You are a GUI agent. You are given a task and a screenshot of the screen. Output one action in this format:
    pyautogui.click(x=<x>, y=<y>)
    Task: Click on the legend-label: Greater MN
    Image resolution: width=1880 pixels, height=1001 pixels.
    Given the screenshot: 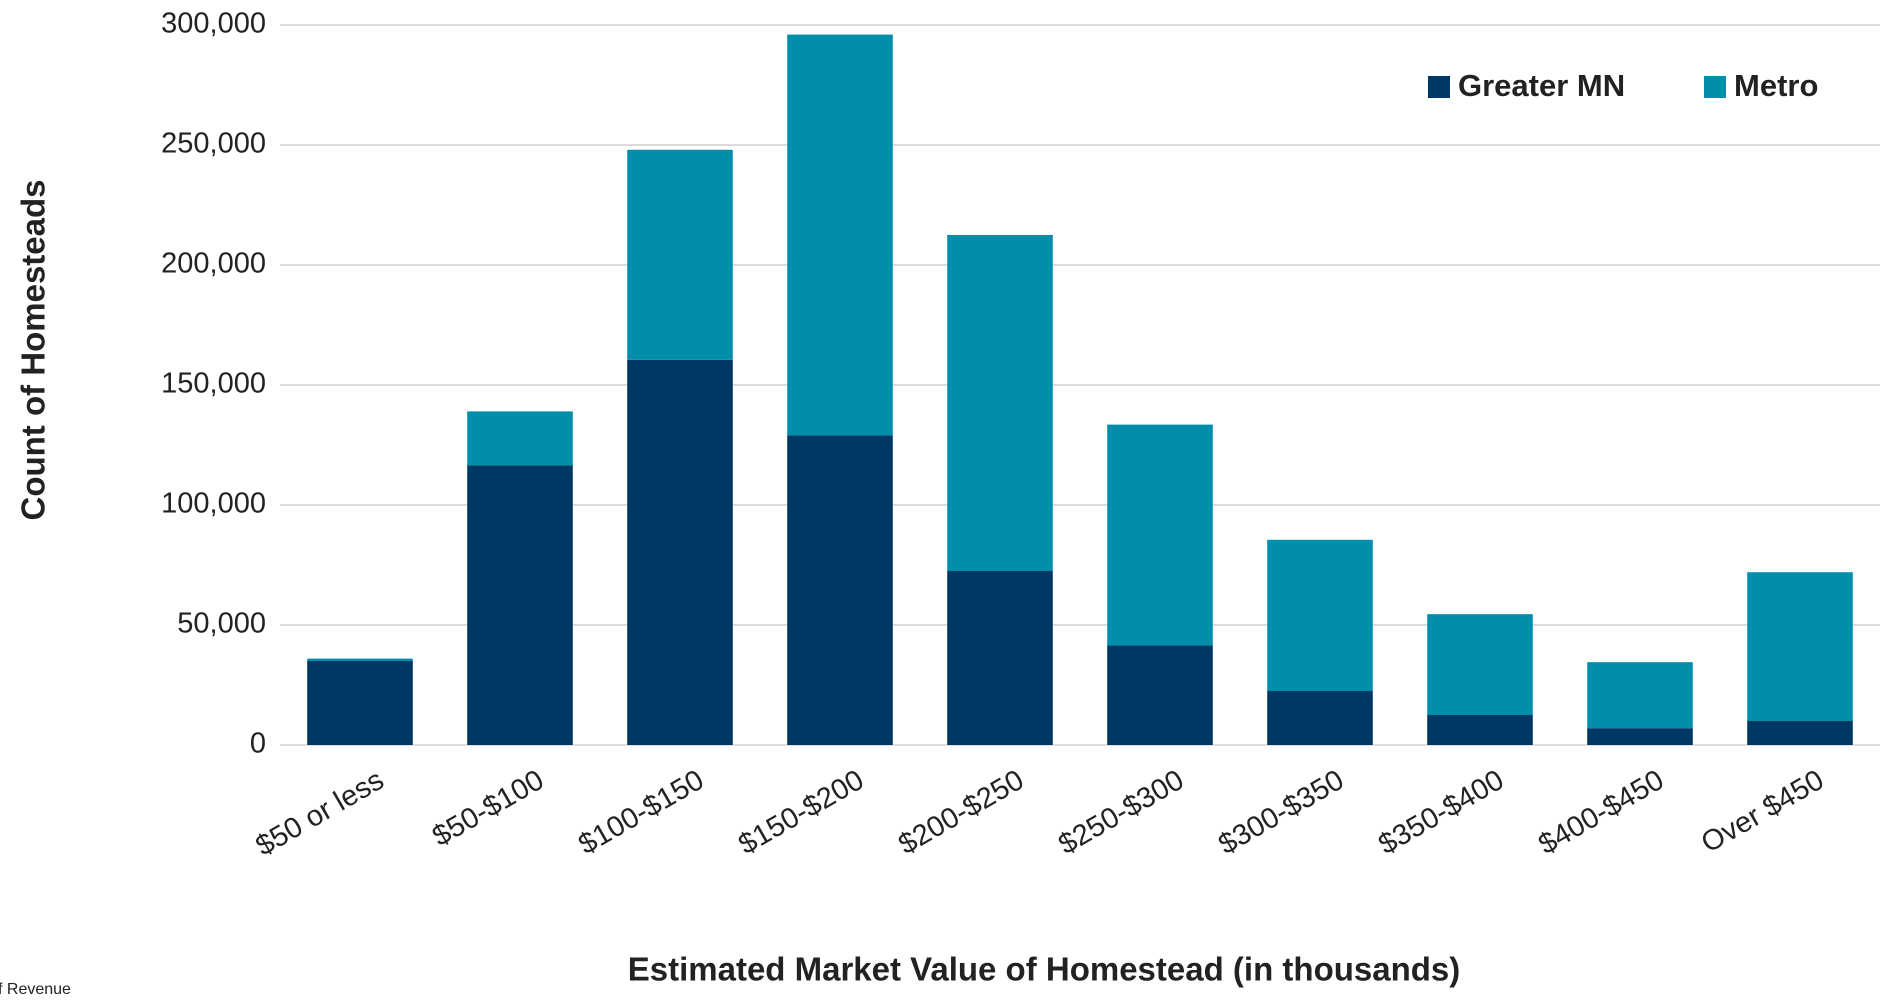 What is the action you would take?
    pyautogui.click(x=1541, y=85)
    